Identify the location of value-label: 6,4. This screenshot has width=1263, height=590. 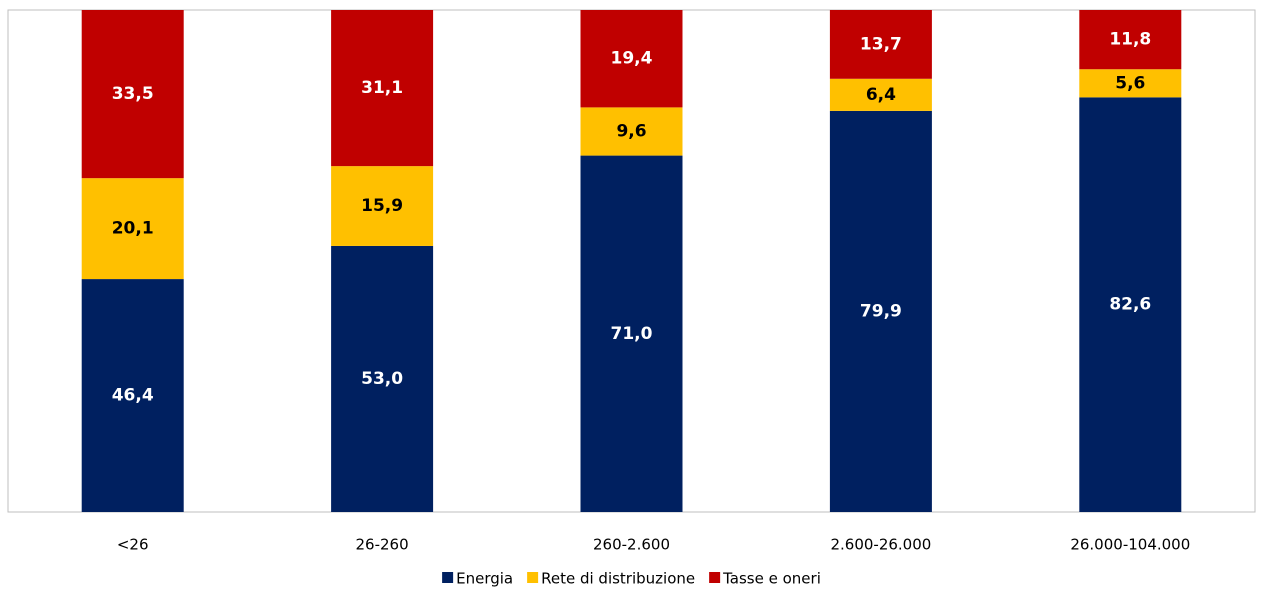
(881, 95).